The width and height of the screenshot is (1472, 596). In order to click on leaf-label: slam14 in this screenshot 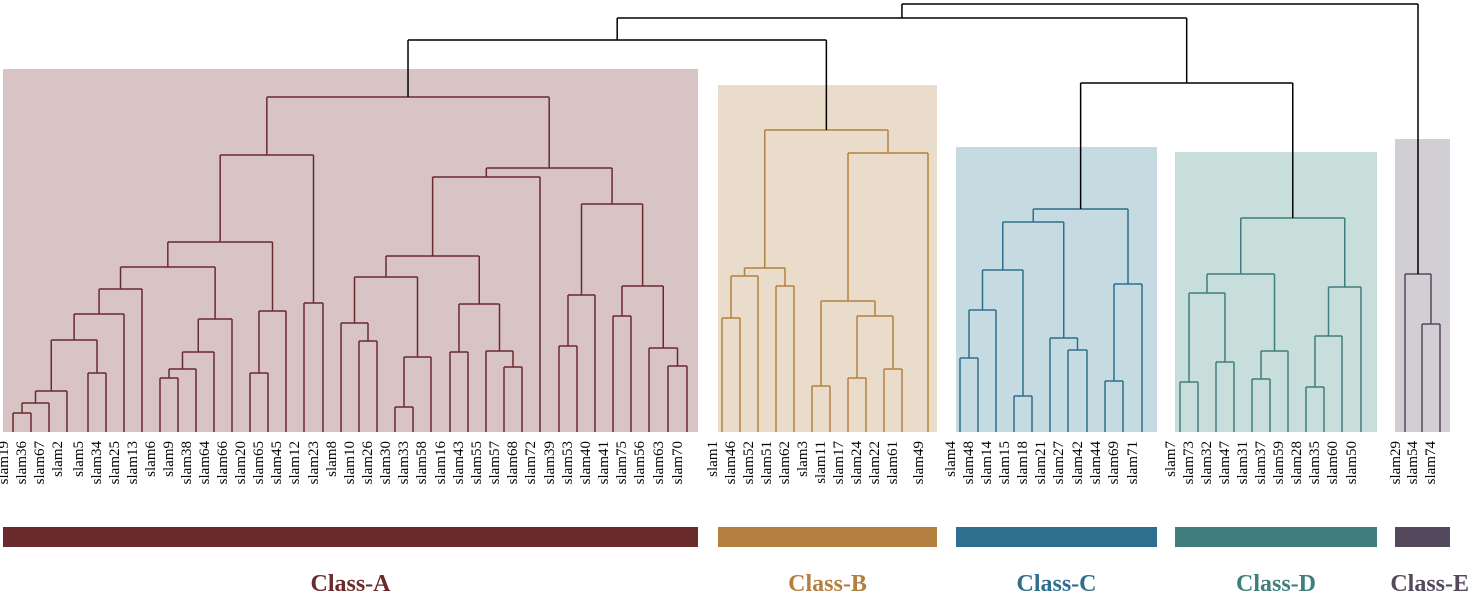, I will do `click(987, 463)`.